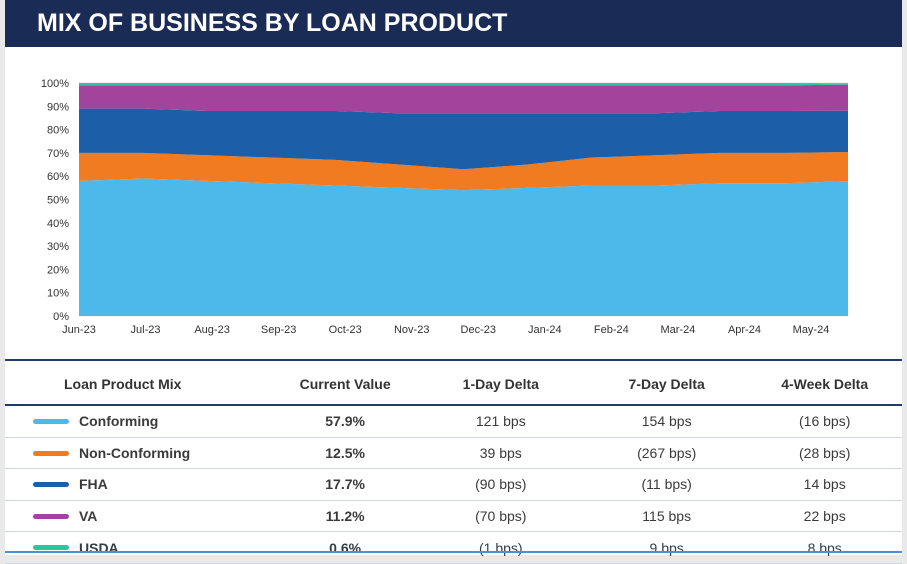 The width and height of the screenshot is (907, 564). I want to click on page-title: MIX OF BUSINESS BY LOAN PRODUCT, so click(272, 23).